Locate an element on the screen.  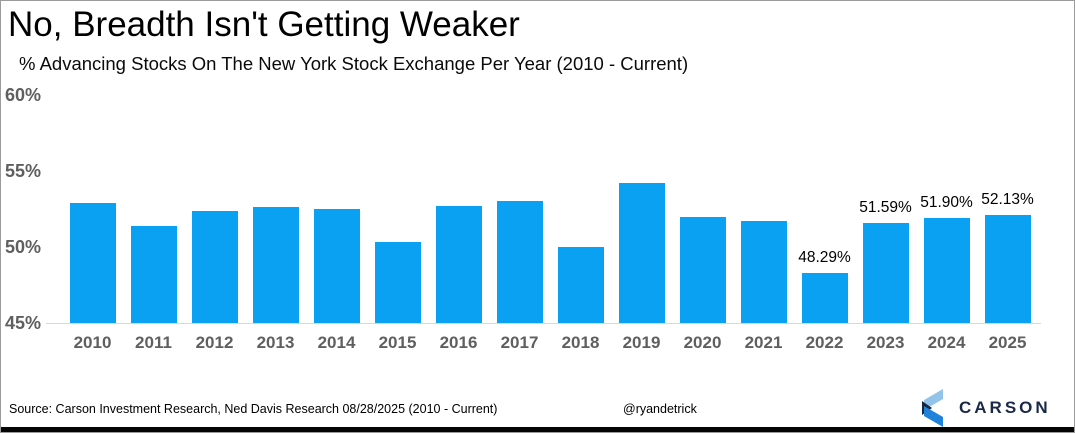
x-tick-label: 2016 is located at coordinates (458, 342).